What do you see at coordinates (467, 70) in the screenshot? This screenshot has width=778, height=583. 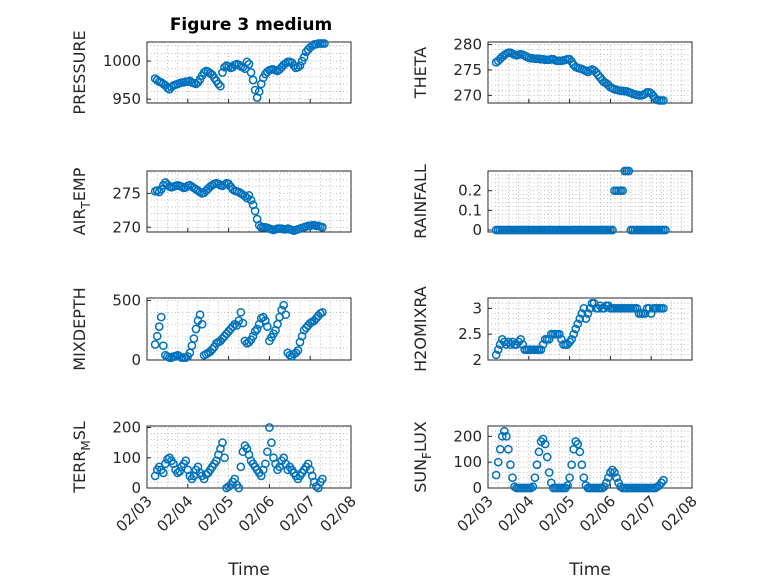 I see `y-tick-label: 275` at bounding box center [467, 70].